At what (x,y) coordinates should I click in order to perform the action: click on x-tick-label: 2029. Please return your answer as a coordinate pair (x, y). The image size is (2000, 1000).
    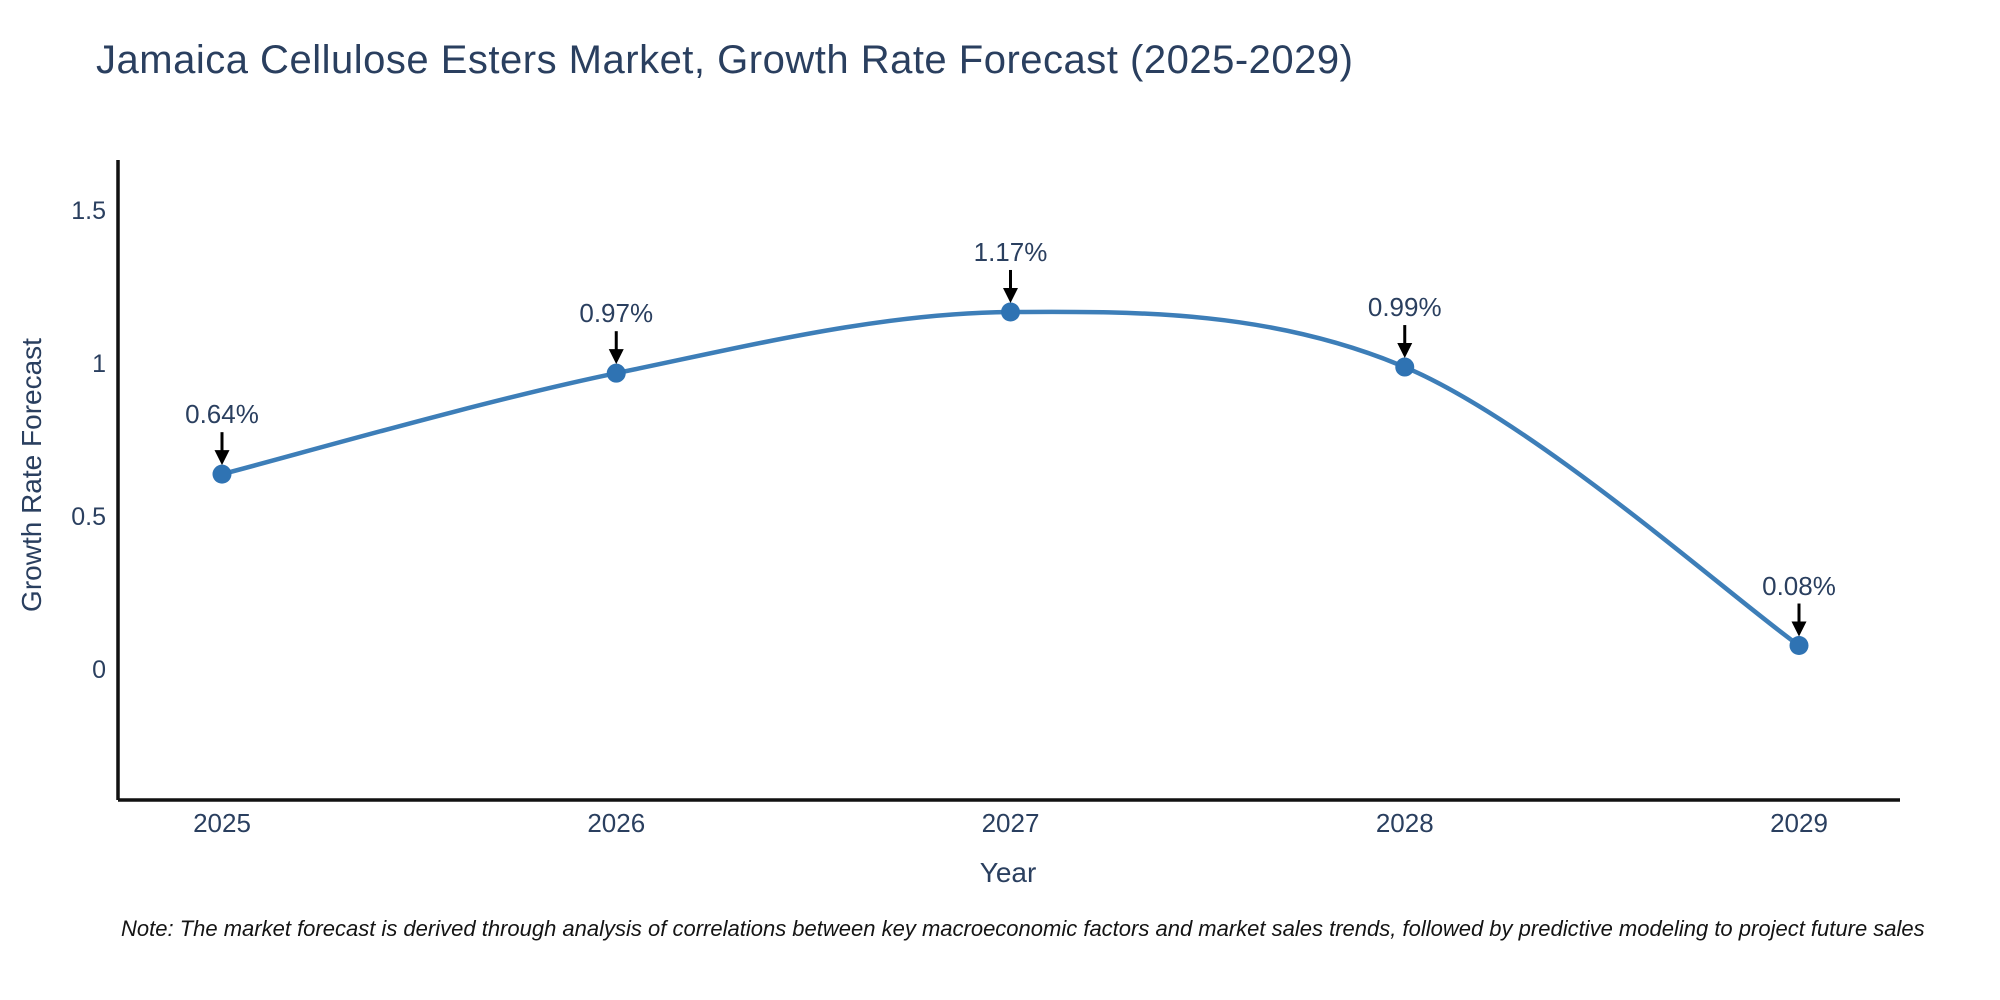
    Looking at the image, I should click on (1799, 823).